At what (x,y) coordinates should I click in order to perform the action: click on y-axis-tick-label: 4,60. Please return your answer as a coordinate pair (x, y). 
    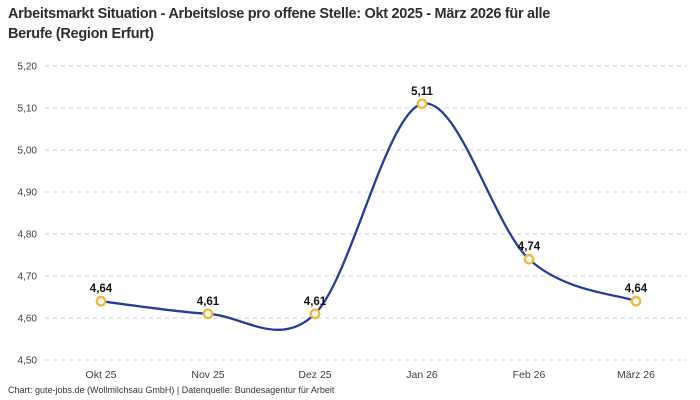
    Looking at the image, I should click on (28, 319).